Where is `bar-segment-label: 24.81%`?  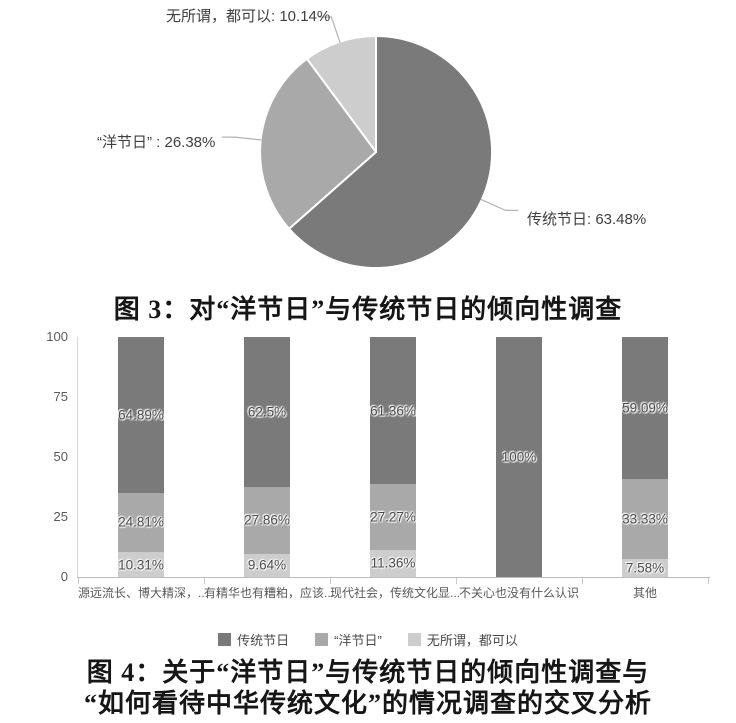
bar-segment-label: 24.81% is located at coordinates (141, 522).